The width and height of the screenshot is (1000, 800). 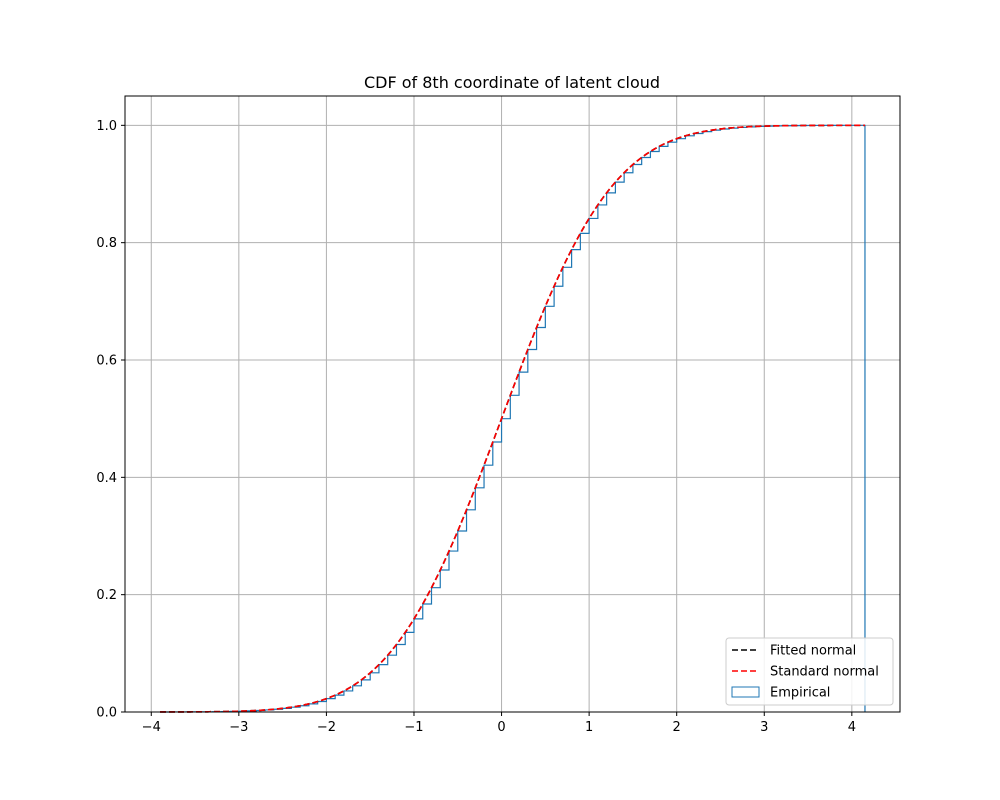 I want to click on x-tick-label: 2, so click(x=677, y=727).